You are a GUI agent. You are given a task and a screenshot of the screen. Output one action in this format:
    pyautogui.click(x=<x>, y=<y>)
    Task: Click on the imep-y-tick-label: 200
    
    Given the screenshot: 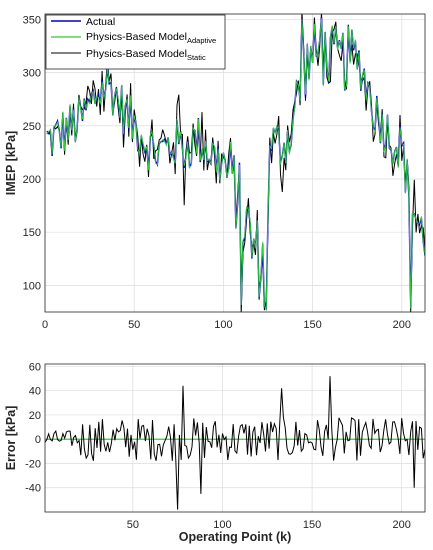 What is the action you would take?
    pyautogui.click(x=32, y=180)
    